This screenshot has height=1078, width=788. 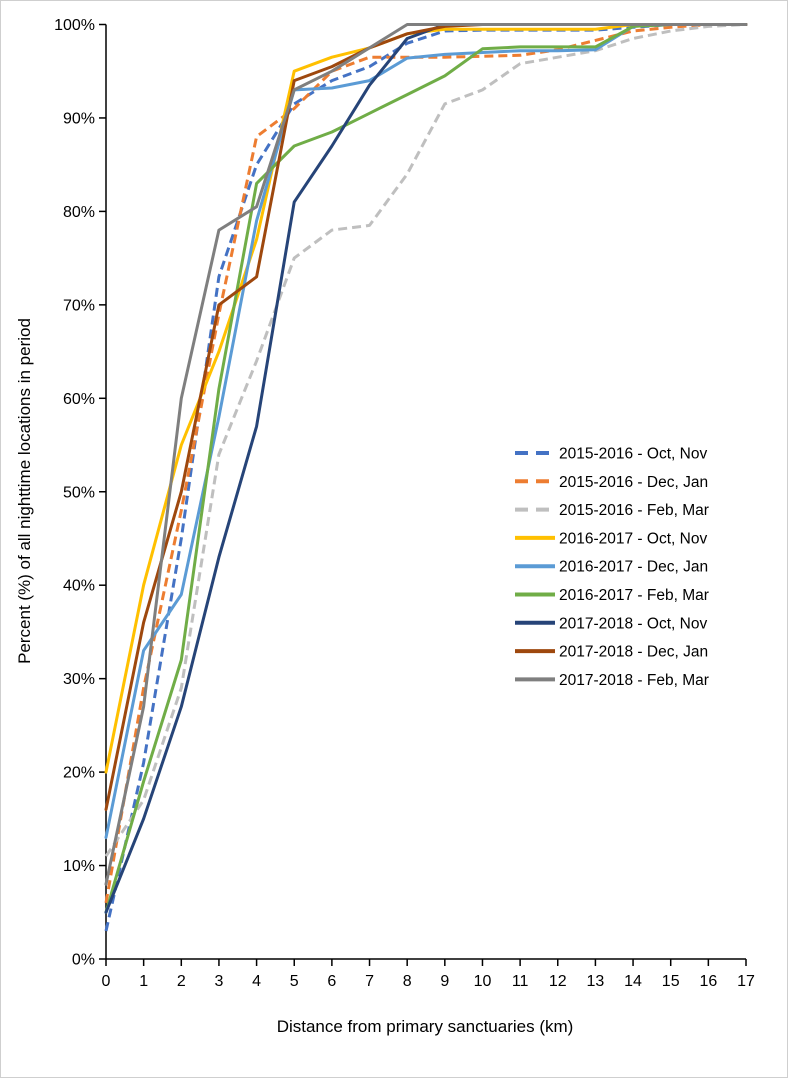 I want to click on x-tick-label: 14, so click(x=633, y=981).